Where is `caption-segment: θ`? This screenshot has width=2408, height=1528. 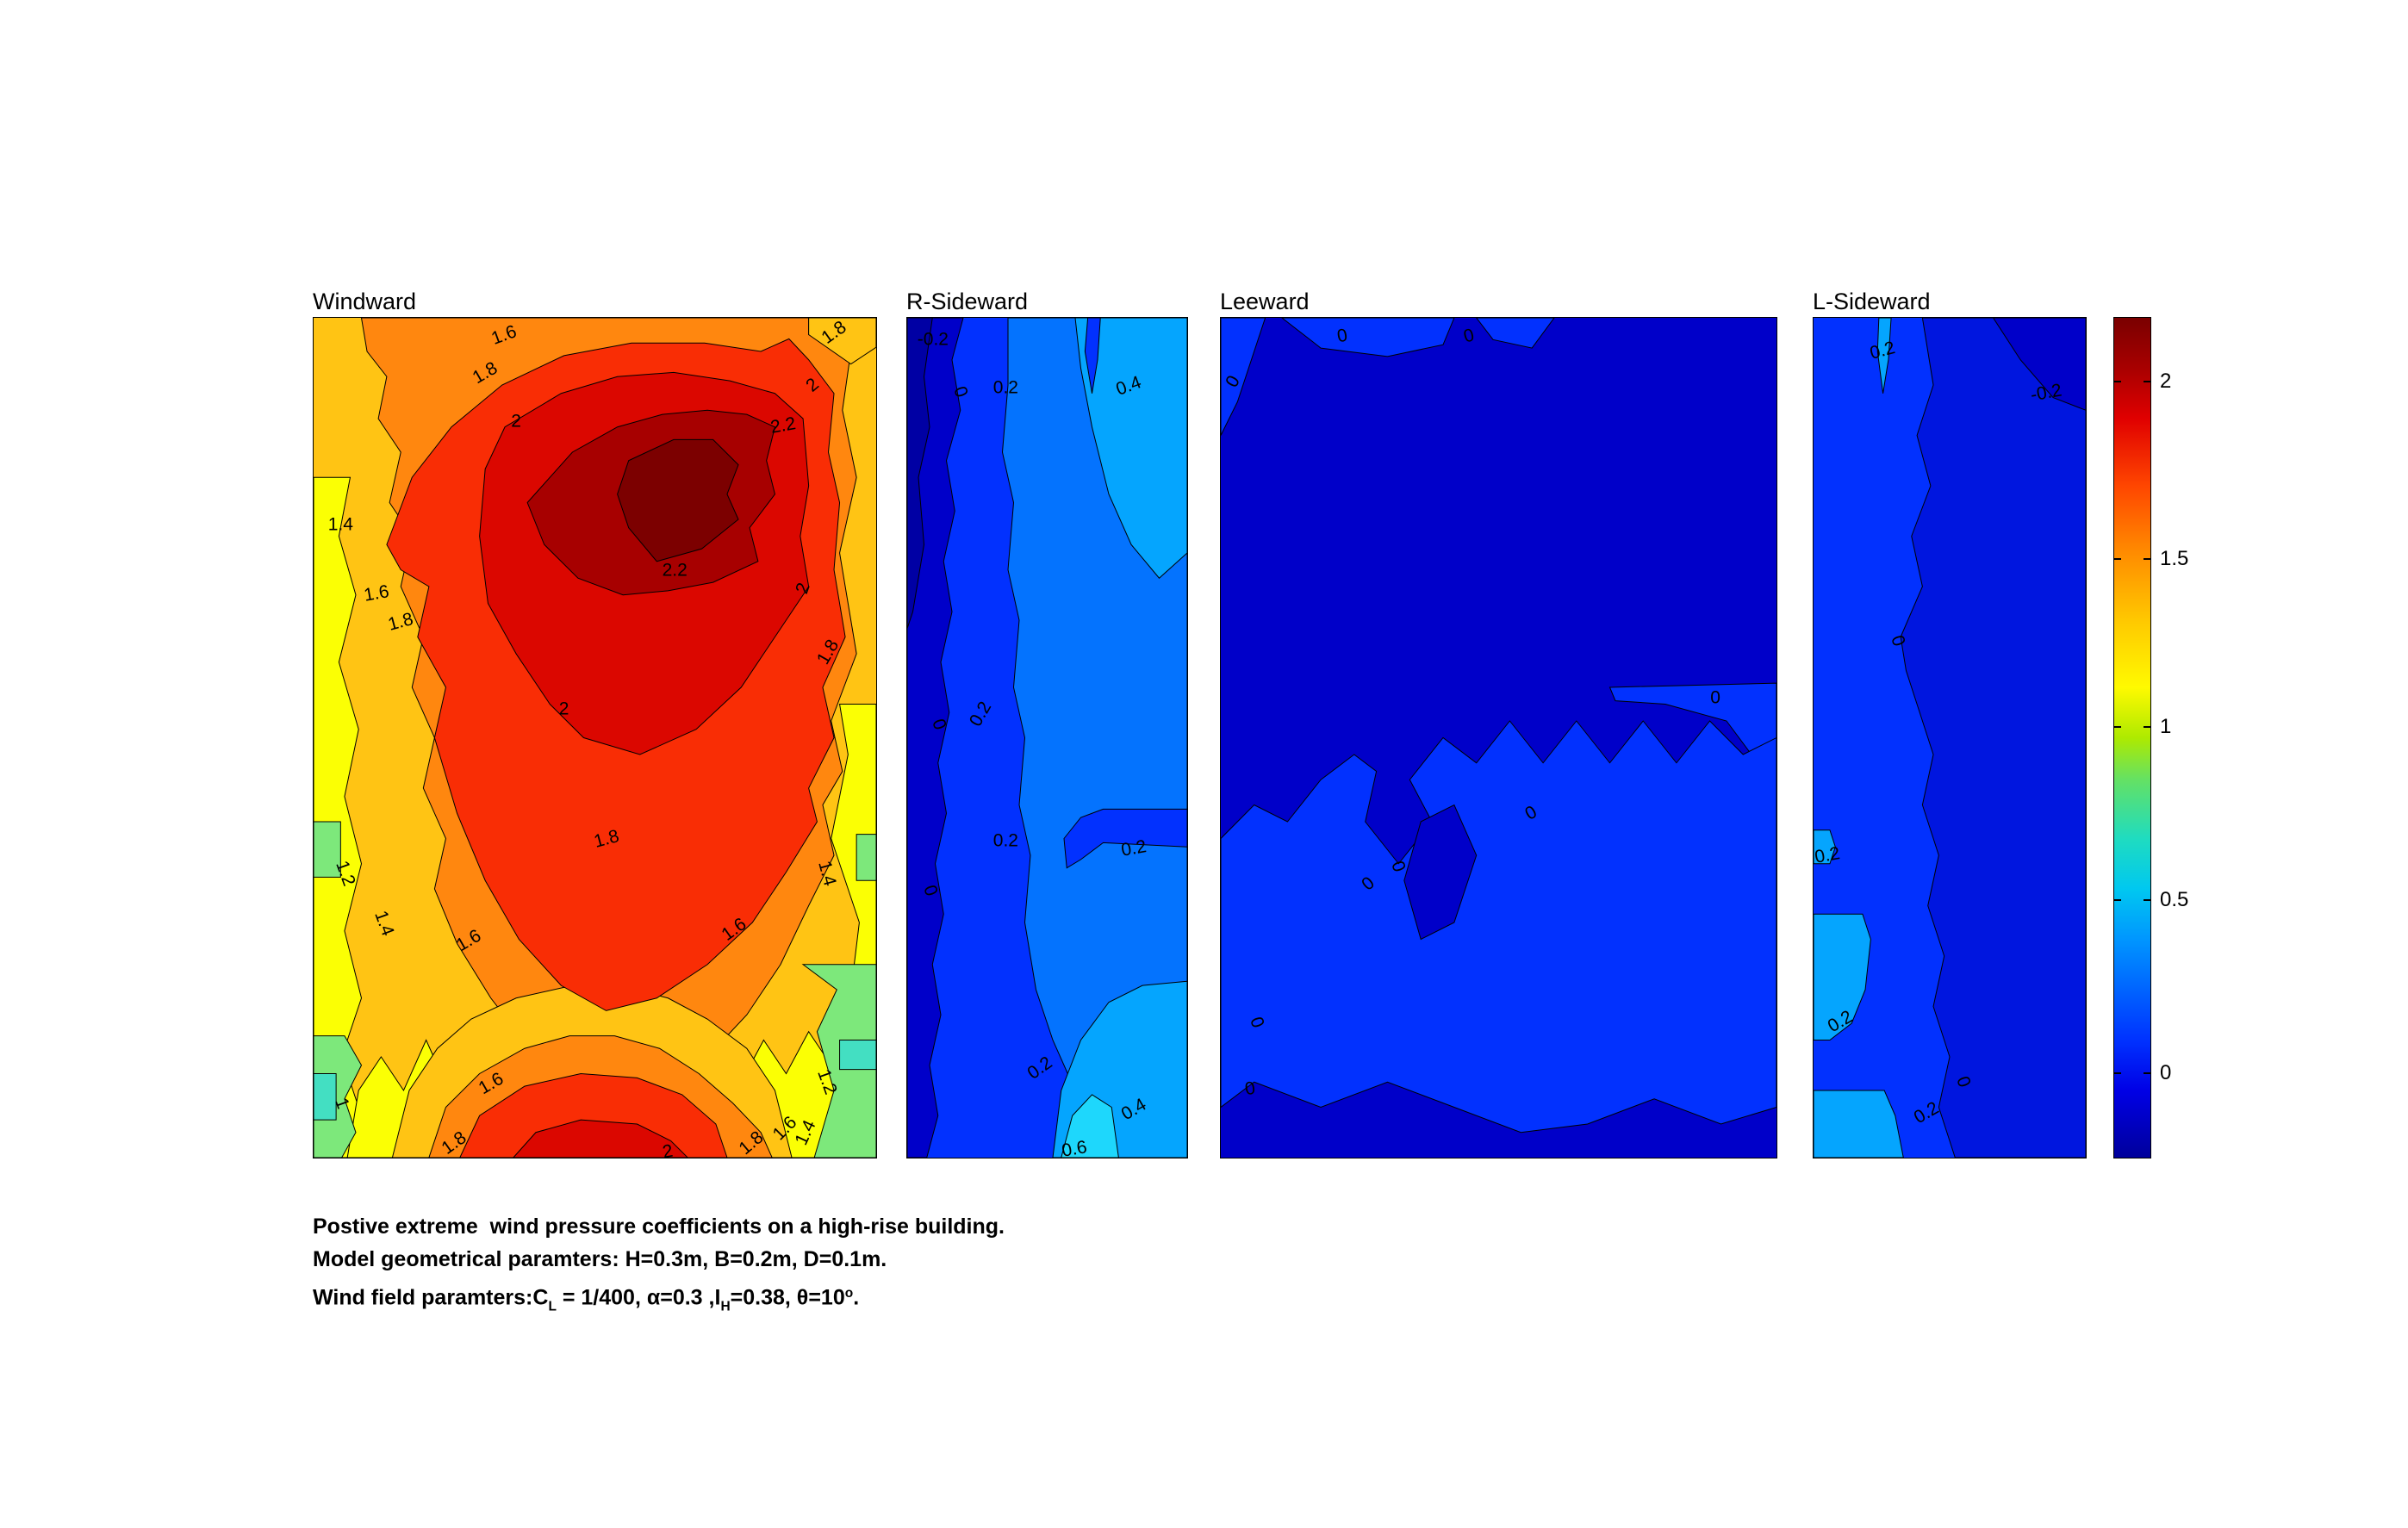 caption-segment: θ is located at coordinates (803, 1297).